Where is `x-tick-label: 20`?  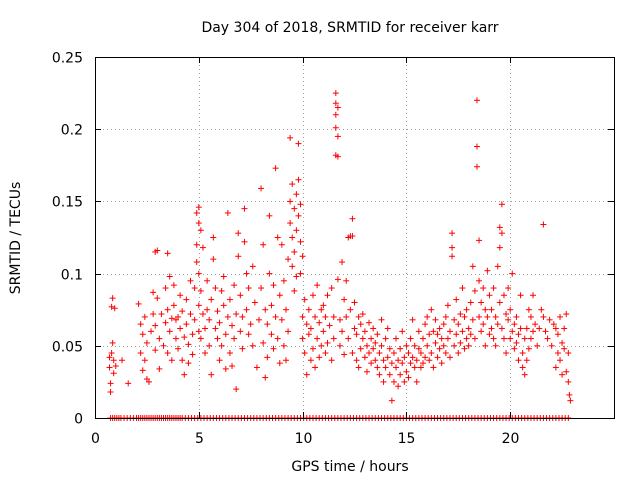 x-tick-label: 20 is located at coordinates (511, 439).